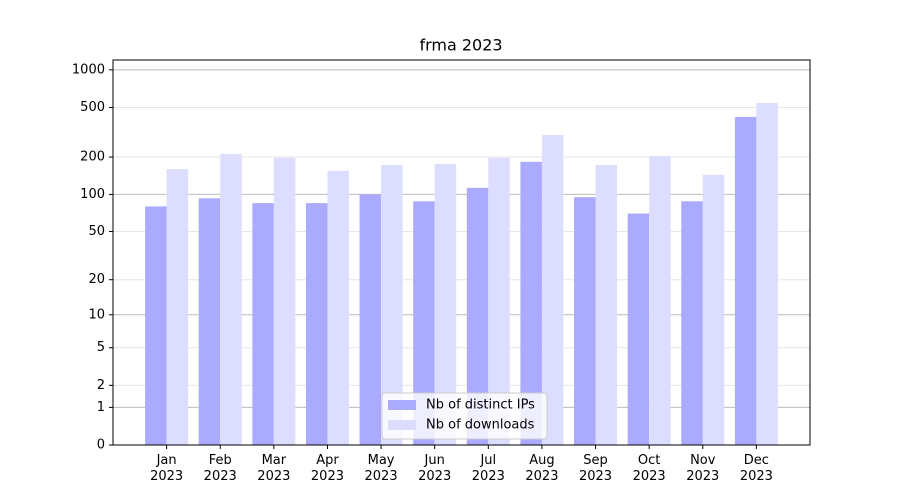 The width and height of the screenshot is (900, 500). I want to click on x-tick-label: Jun 2023, so click(435, 468).